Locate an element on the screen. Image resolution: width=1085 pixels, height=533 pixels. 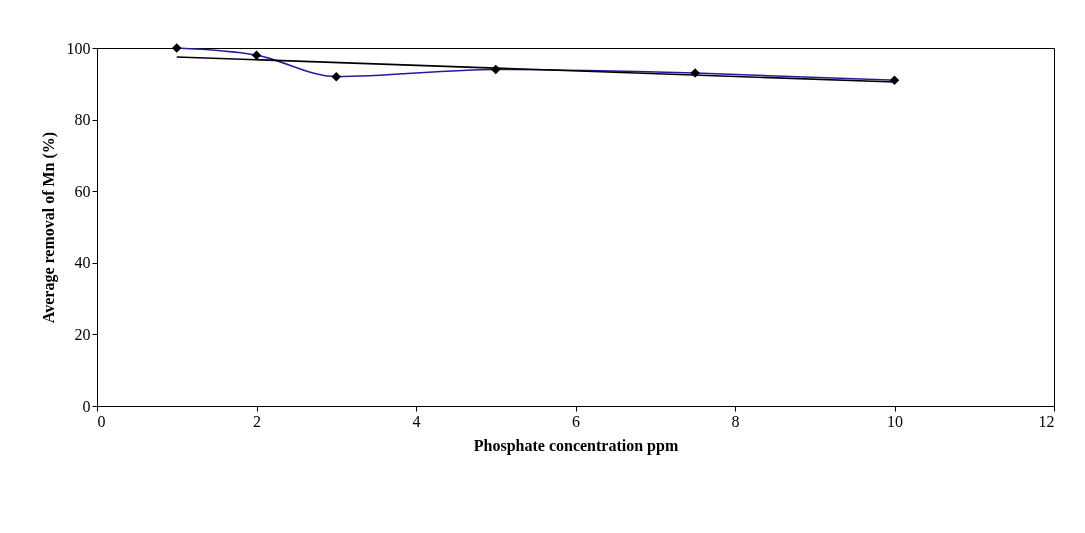
y-tick-label: 100 is located at coordinates (78, 48).